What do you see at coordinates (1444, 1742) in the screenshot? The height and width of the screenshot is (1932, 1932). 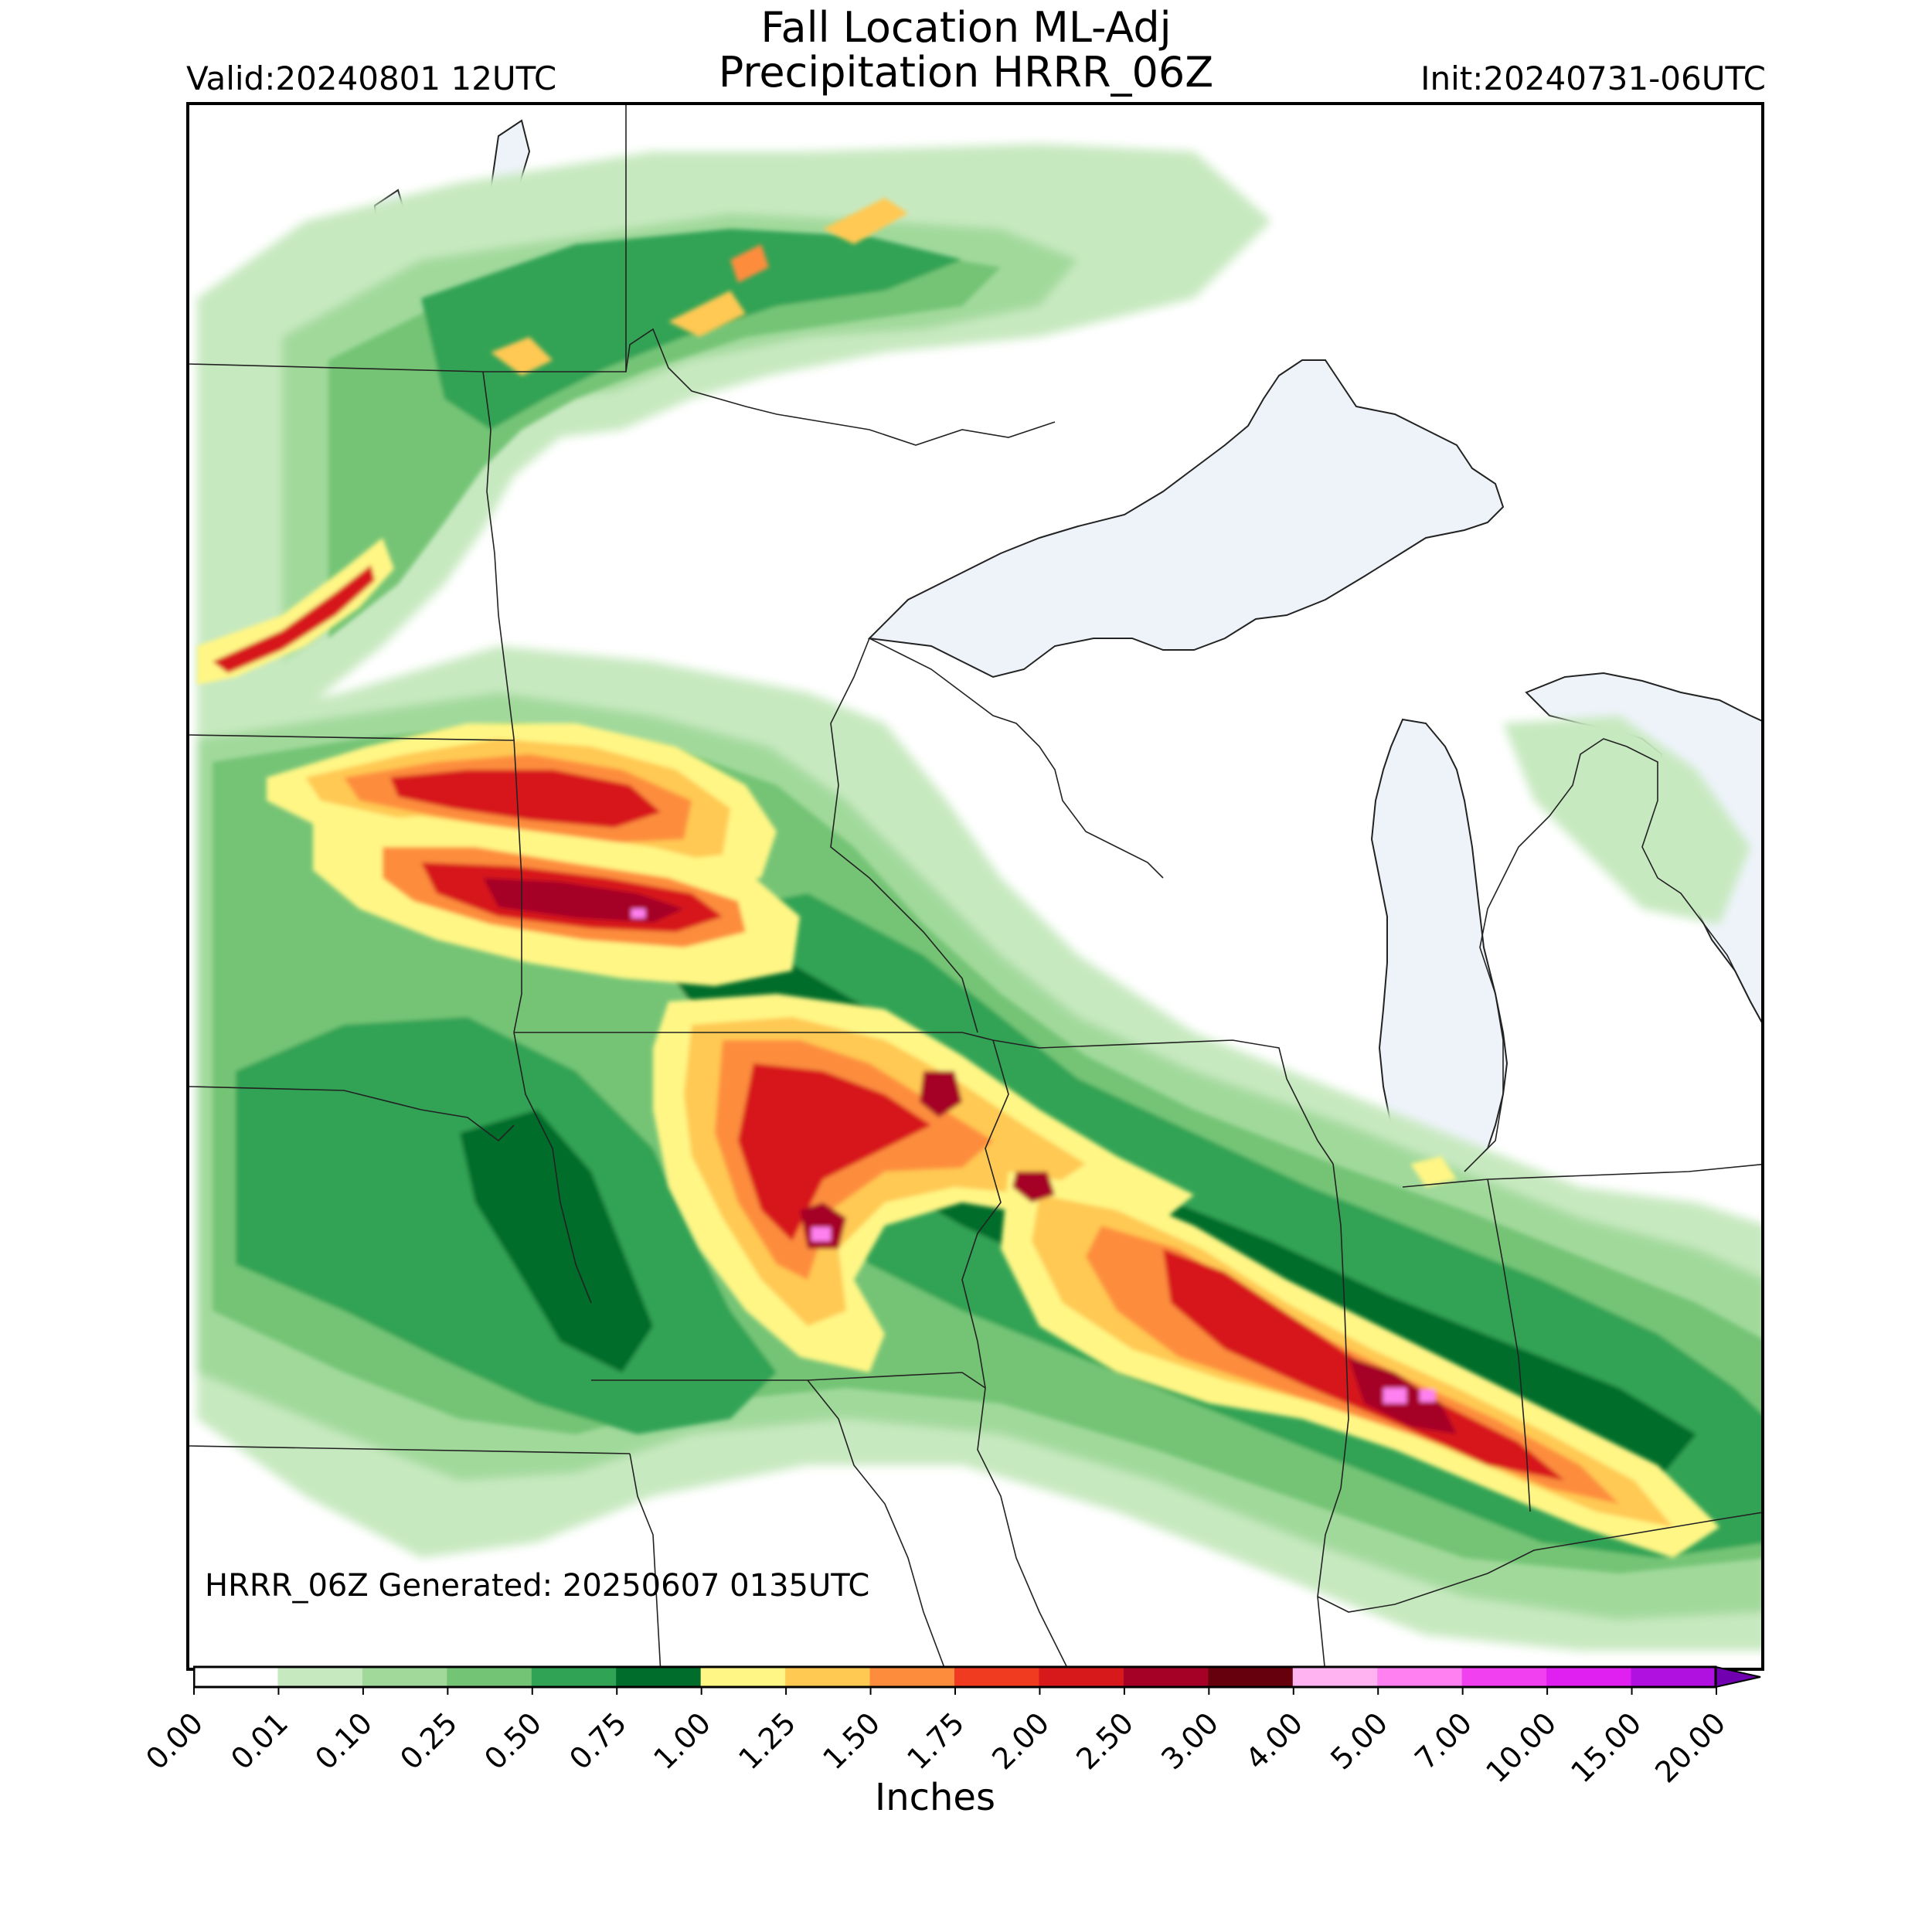 I see `colorbar-tick-label: 7.00` at bounding box center [1444, 1742].